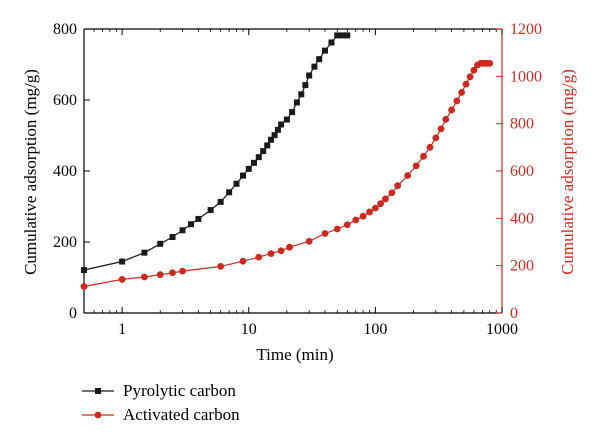 Image resolution: width=600 pixels, height=444 pixels. What do you see at coordinates (65, 242) in the screenshot?
I see `y-left-tick-label: 200` at bounding box center [65, 242].